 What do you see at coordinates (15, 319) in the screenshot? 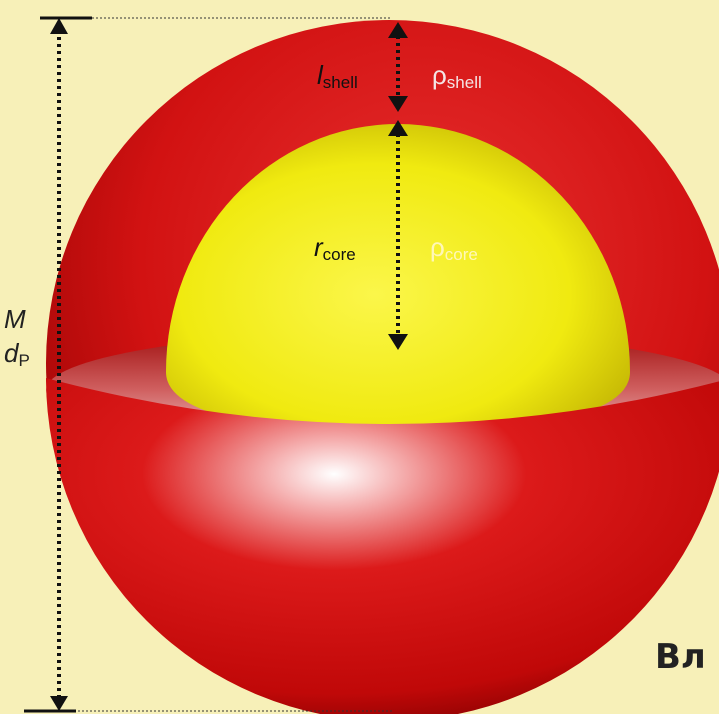
I see `mass-label: M` at bounding box center [15, 319].